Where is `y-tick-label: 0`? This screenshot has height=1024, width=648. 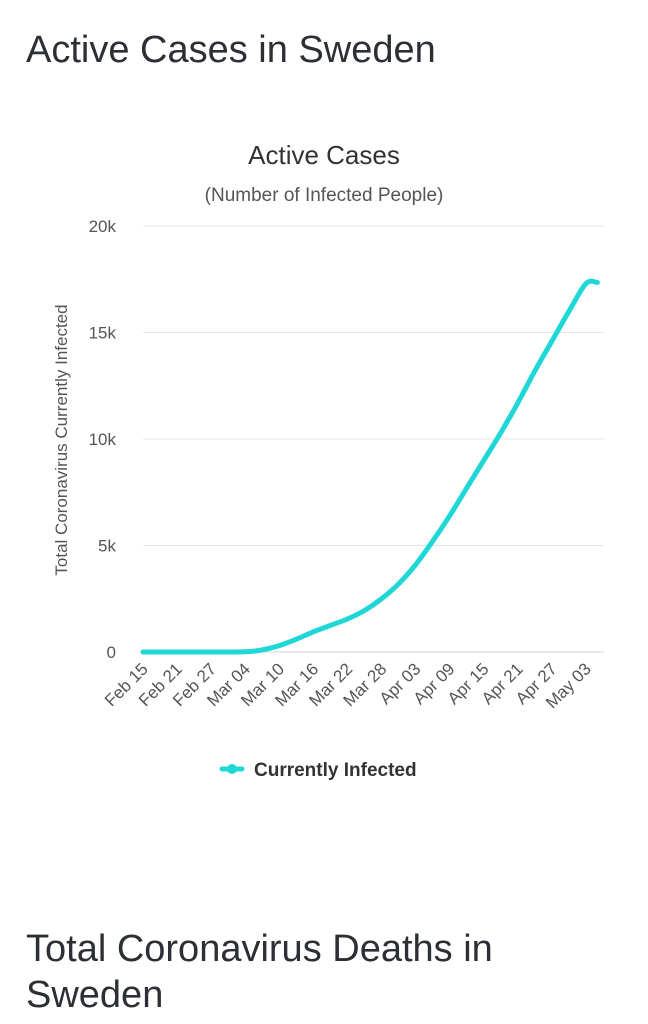 y-tick-label: 0 is located at coordinates (111, 652).